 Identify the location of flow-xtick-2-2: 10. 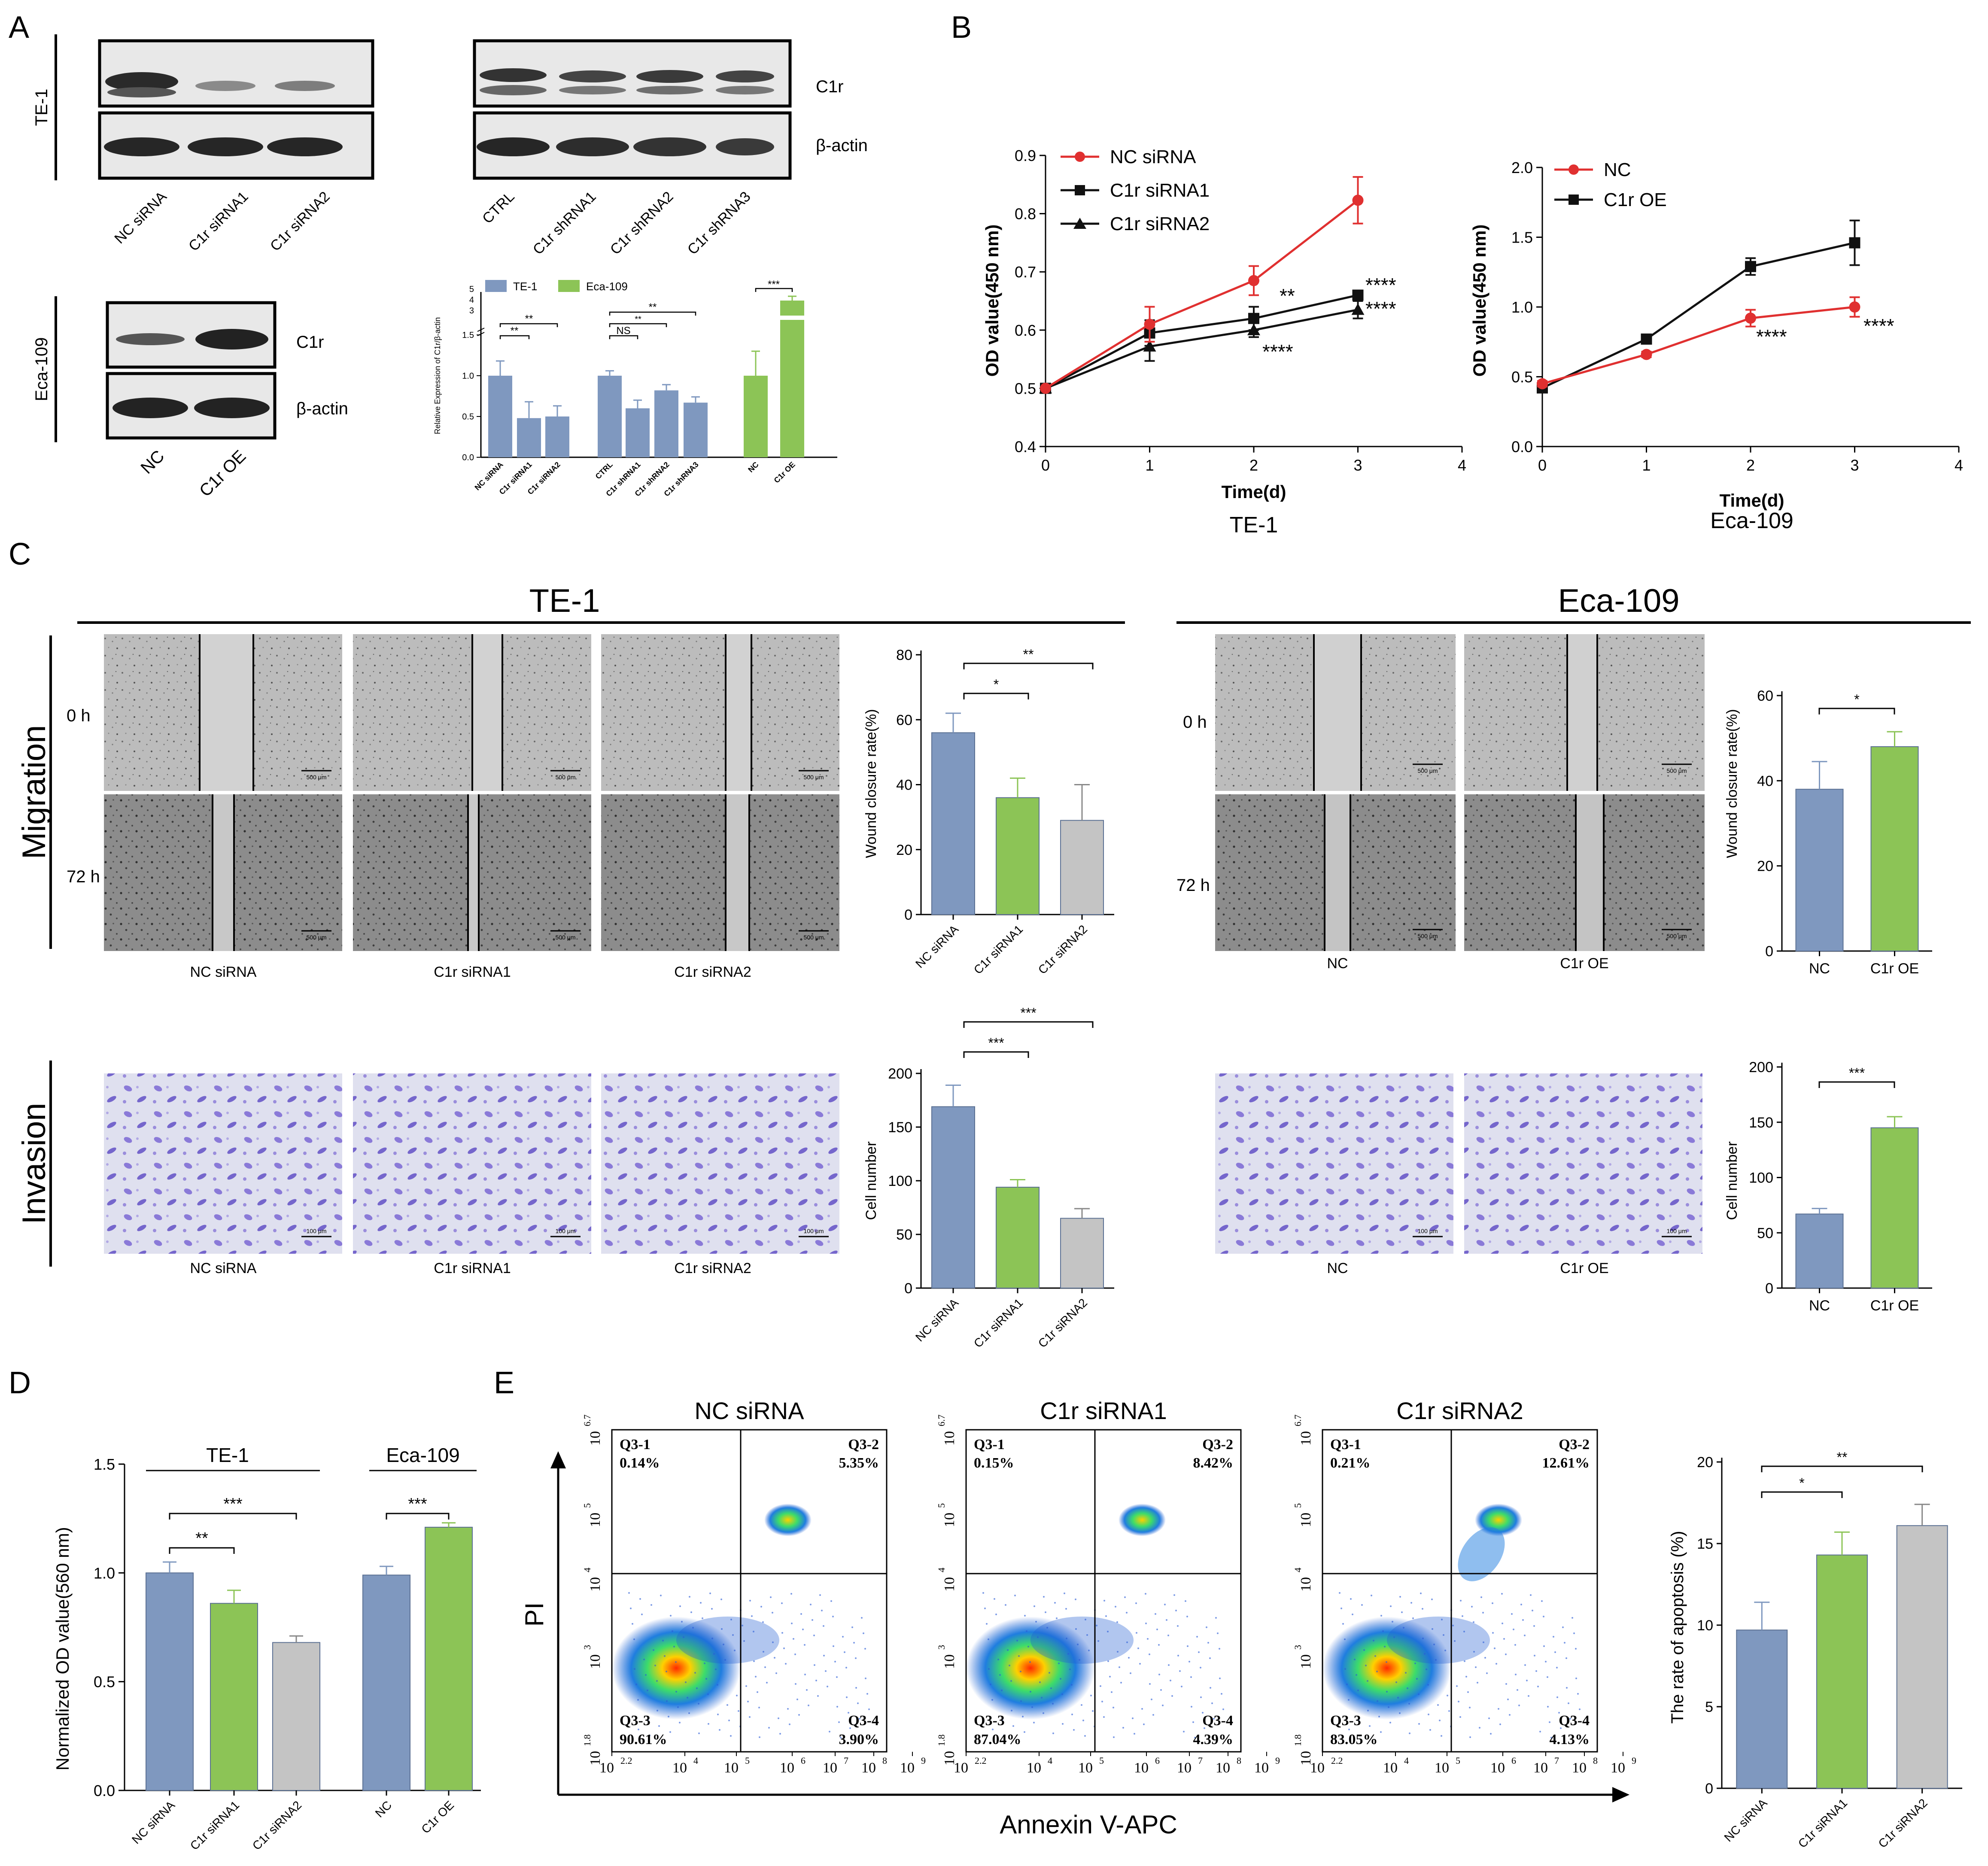
(1442, 1768).